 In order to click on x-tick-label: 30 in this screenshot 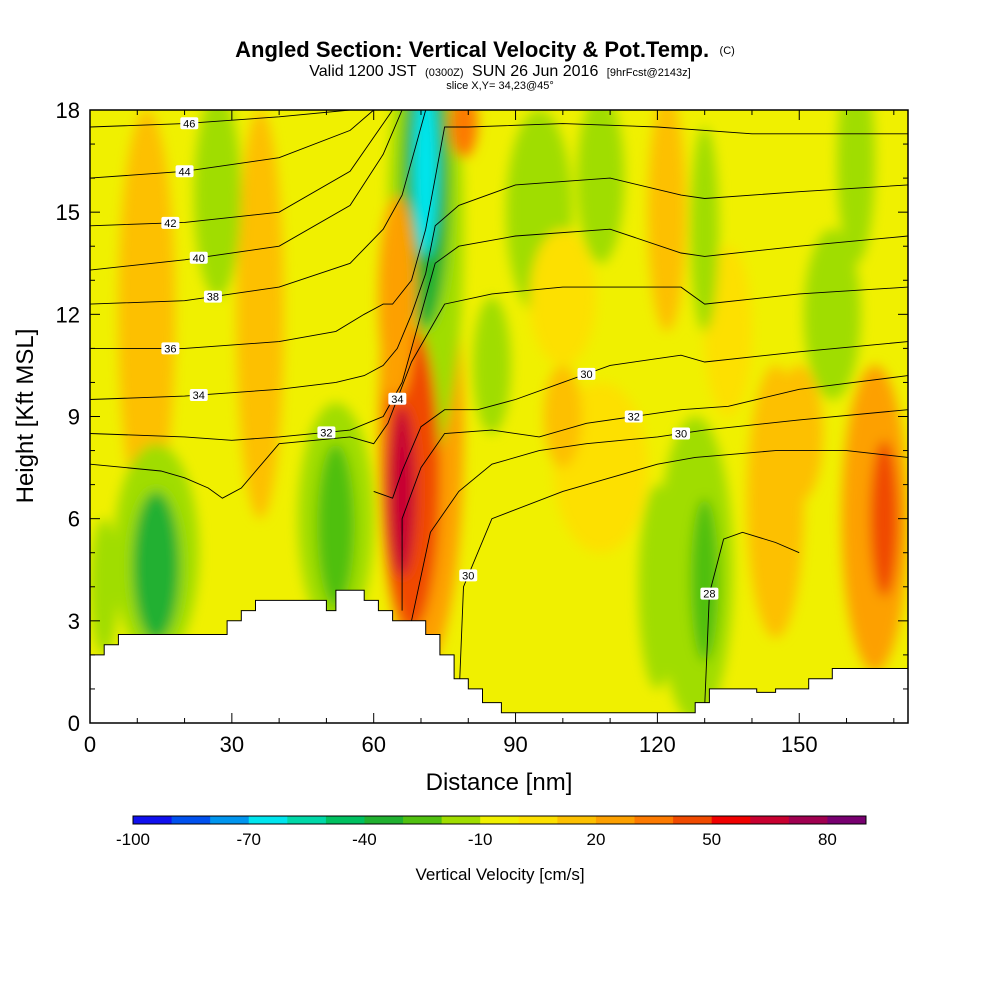, I will do `click(232, 744)`.